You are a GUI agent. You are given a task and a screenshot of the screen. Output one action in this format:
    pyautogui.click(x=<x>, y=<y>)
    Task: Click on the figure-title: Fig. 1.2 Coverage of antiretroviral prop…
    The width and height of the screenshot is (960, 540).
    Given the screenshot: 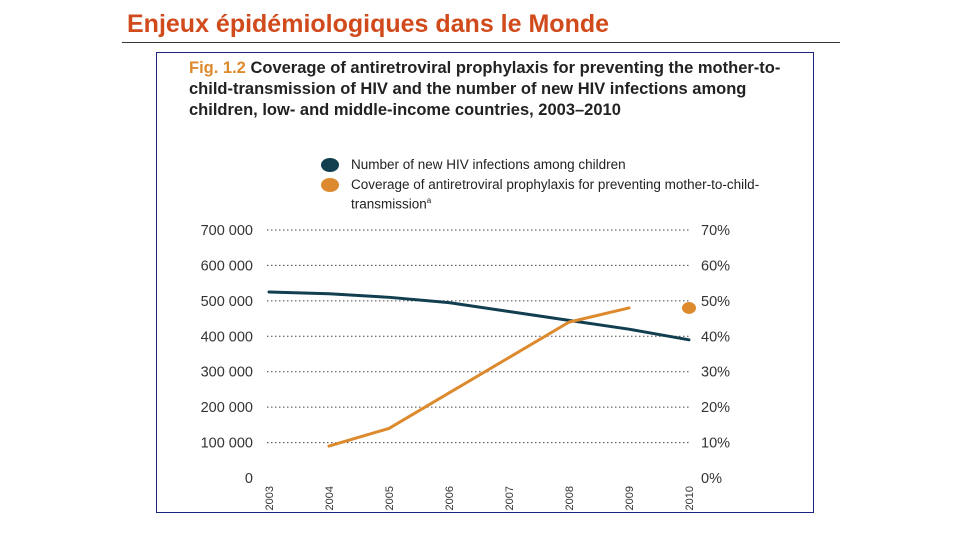 What is the action you would take?
    pyautogui.click(x=489, y=89)
    